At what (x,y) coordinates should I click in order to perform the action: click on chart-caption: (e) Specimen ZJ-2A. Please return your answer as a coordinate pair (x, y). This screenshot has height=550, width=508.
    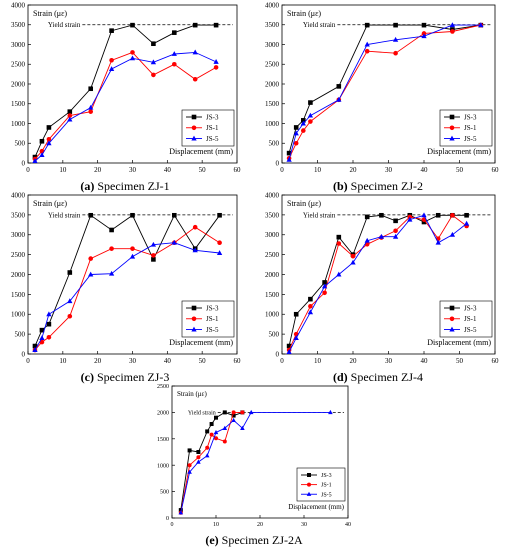
    Looking at the image, I should click on (254, 540).